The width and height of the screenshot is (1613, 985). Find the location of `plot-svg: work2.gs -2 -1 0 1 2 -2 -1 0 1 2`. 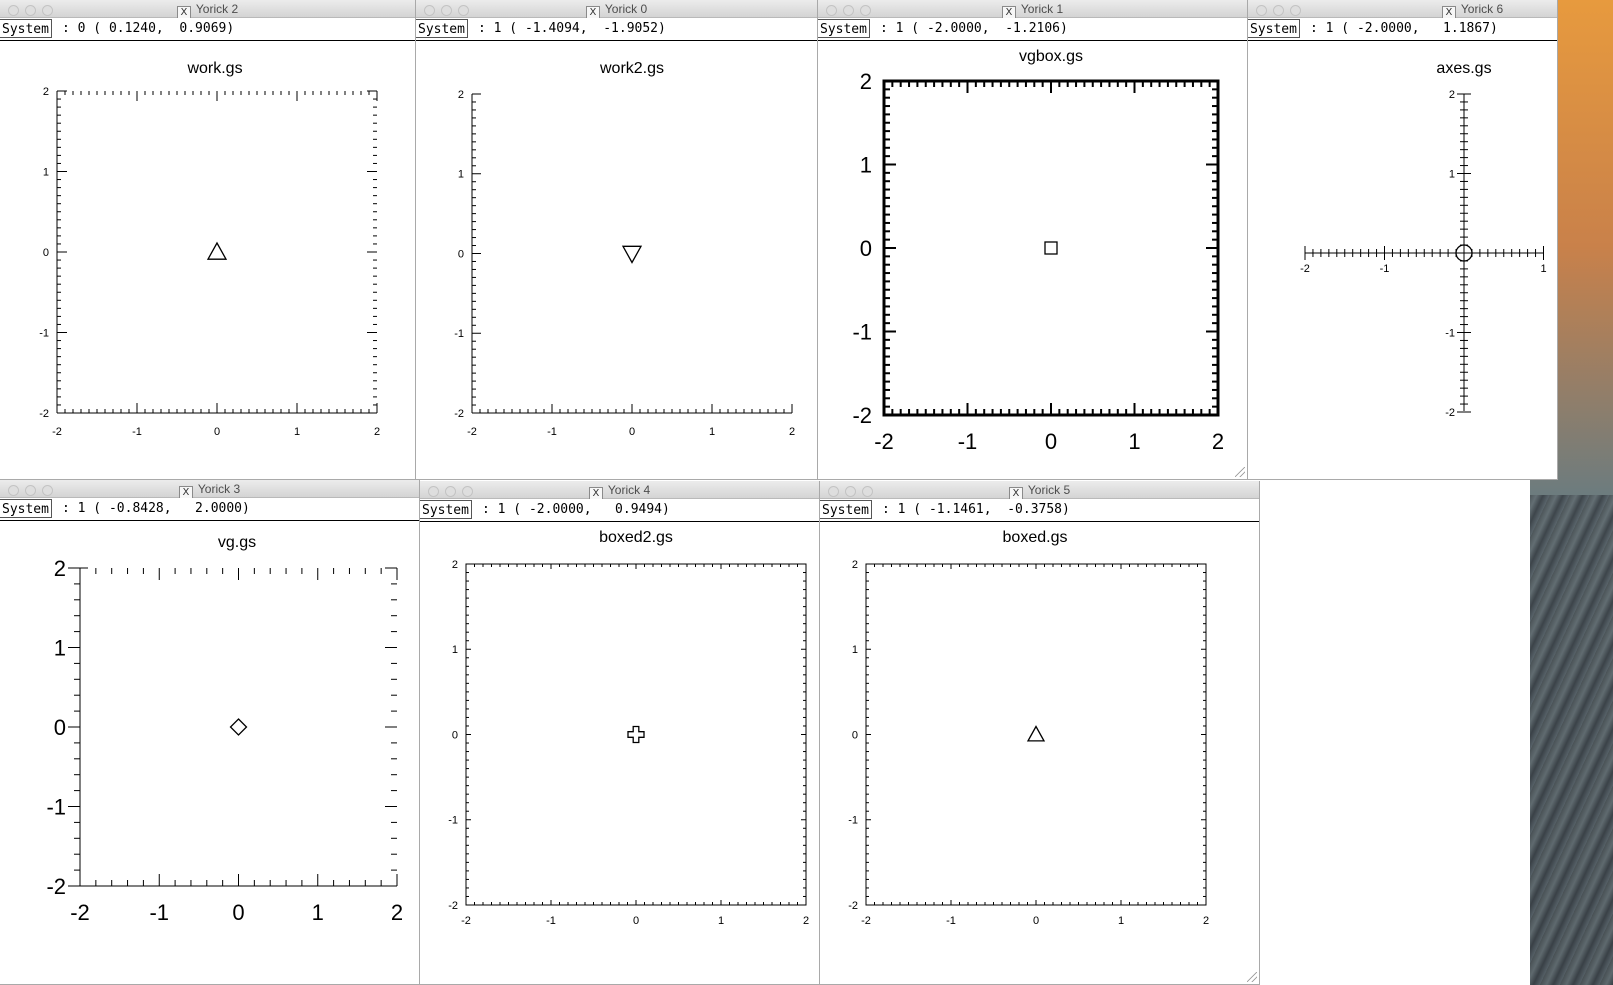

plot-svg: work2.gs -2 -1 0 1 2 -2 -1 0 1 2 is located at coordinates (624, 249).